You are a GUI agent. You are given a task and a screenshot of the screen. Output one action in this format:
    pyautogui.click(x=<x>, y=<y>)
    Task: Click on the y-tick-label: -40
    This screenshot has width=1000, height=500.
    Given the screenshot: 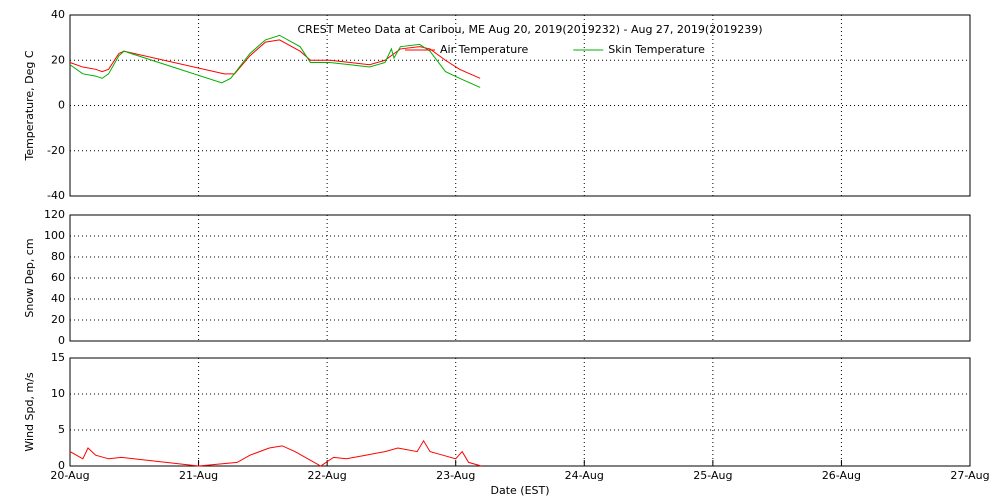 What is the action you would take?
    pyautogui.click(x=56, y=195)
    